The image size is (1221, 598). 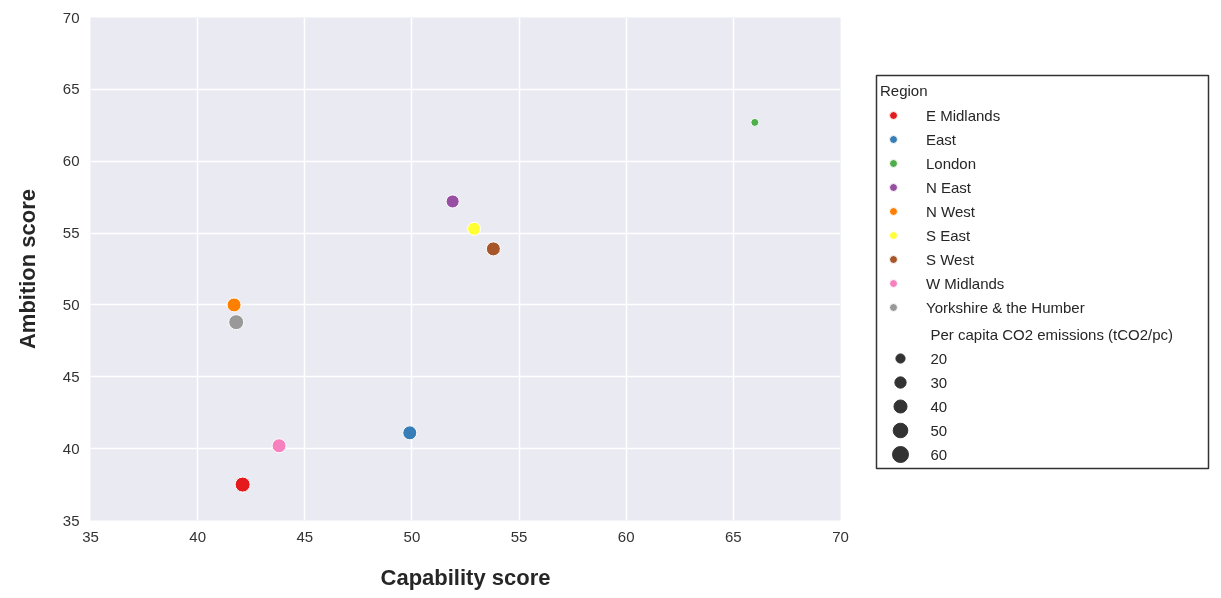 What do you see at coordinates (965, 283) in the screenshot?
I see `legend-label: W Midlands` at bounding box center [965, 283].